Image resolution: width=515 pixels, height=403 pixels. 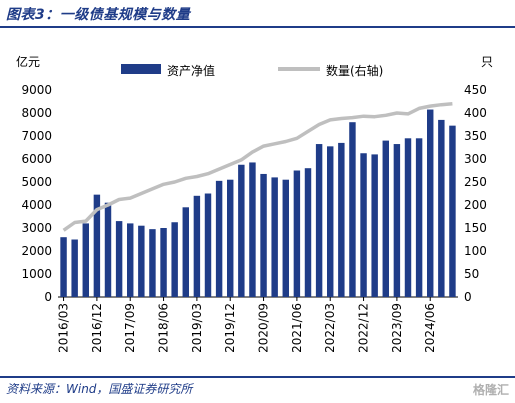 What do you see at coordinates (354, 70) in the screenshot?
I see `legend-line-label: 数量(右轴)` at bounding box center [354, 70].